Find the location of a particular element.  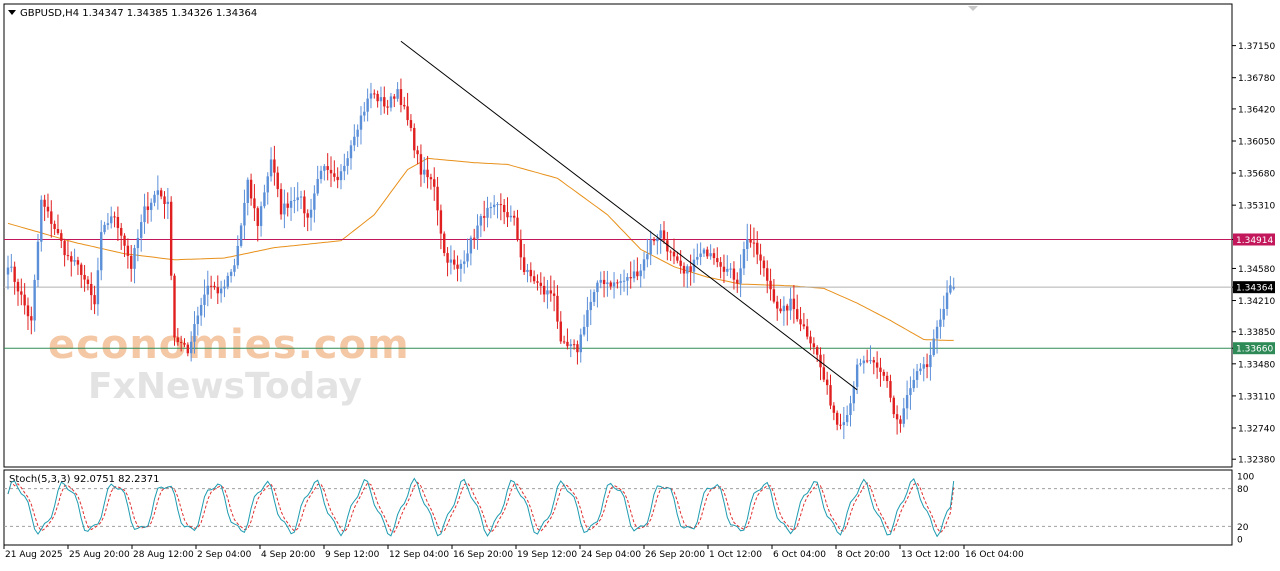

shift-marker-icon is located at coordinates (973, 8).